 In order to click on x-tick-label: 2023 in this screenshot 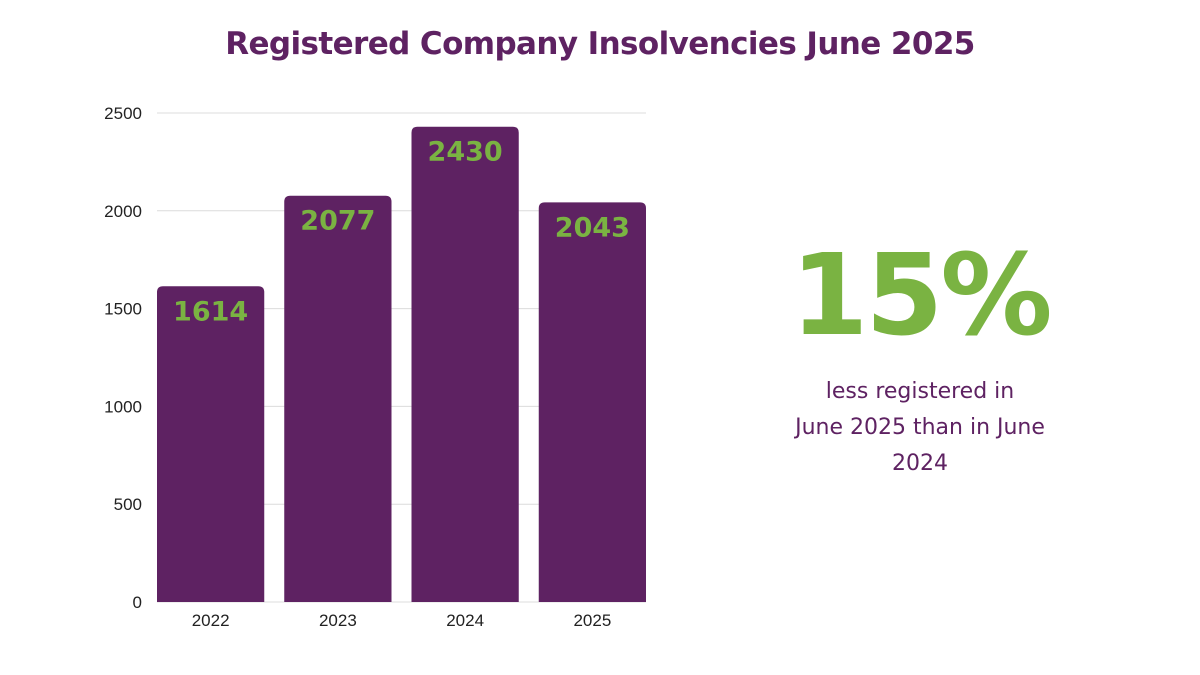, I will do `click(338, 620)`.